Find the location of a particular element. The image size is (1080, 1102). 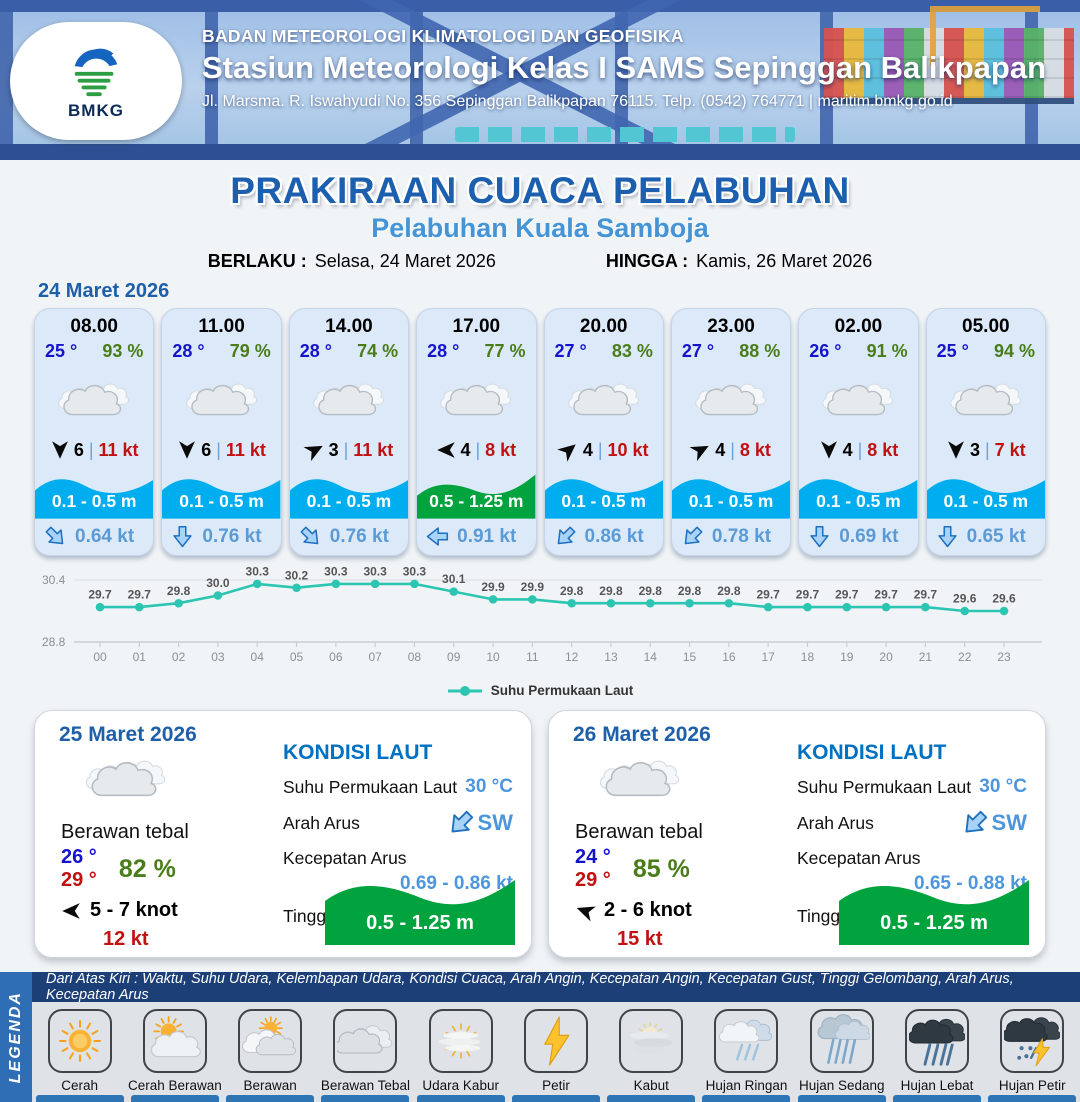

current-row: 0.64 kt is located at coordinates (94, 537).